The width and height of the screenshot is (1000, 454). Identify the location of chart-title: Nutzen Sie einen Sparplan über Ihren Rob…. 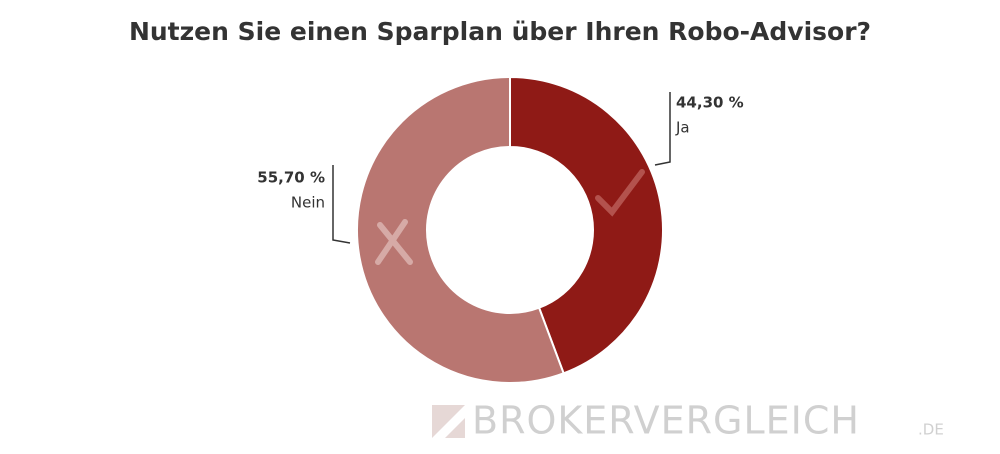
(500, 31).